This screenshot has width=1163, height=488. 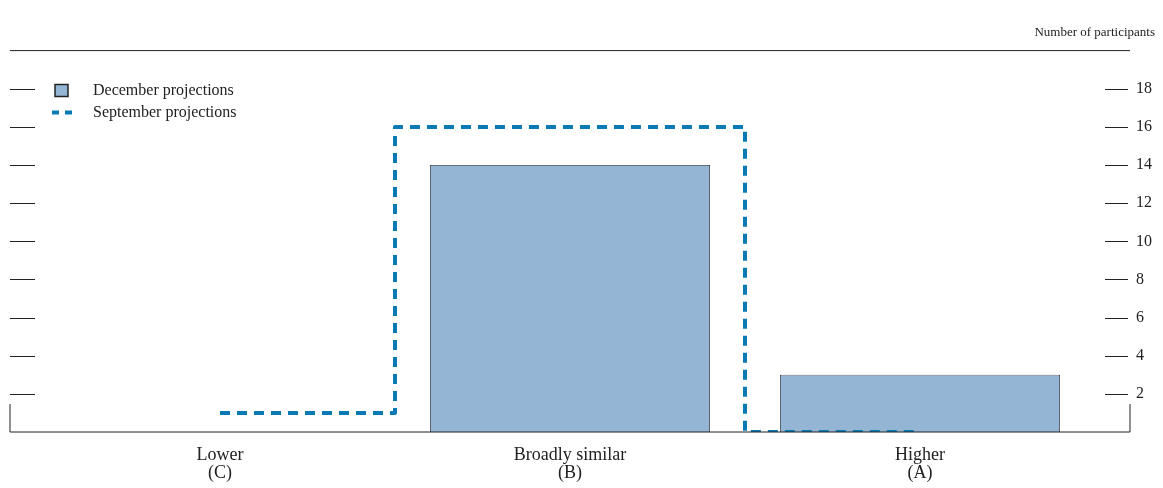 What do you see at coordinates (1140, 354) in the screenshot?
I see `y-tick-label: 4` at bounding box center [1140, 354].